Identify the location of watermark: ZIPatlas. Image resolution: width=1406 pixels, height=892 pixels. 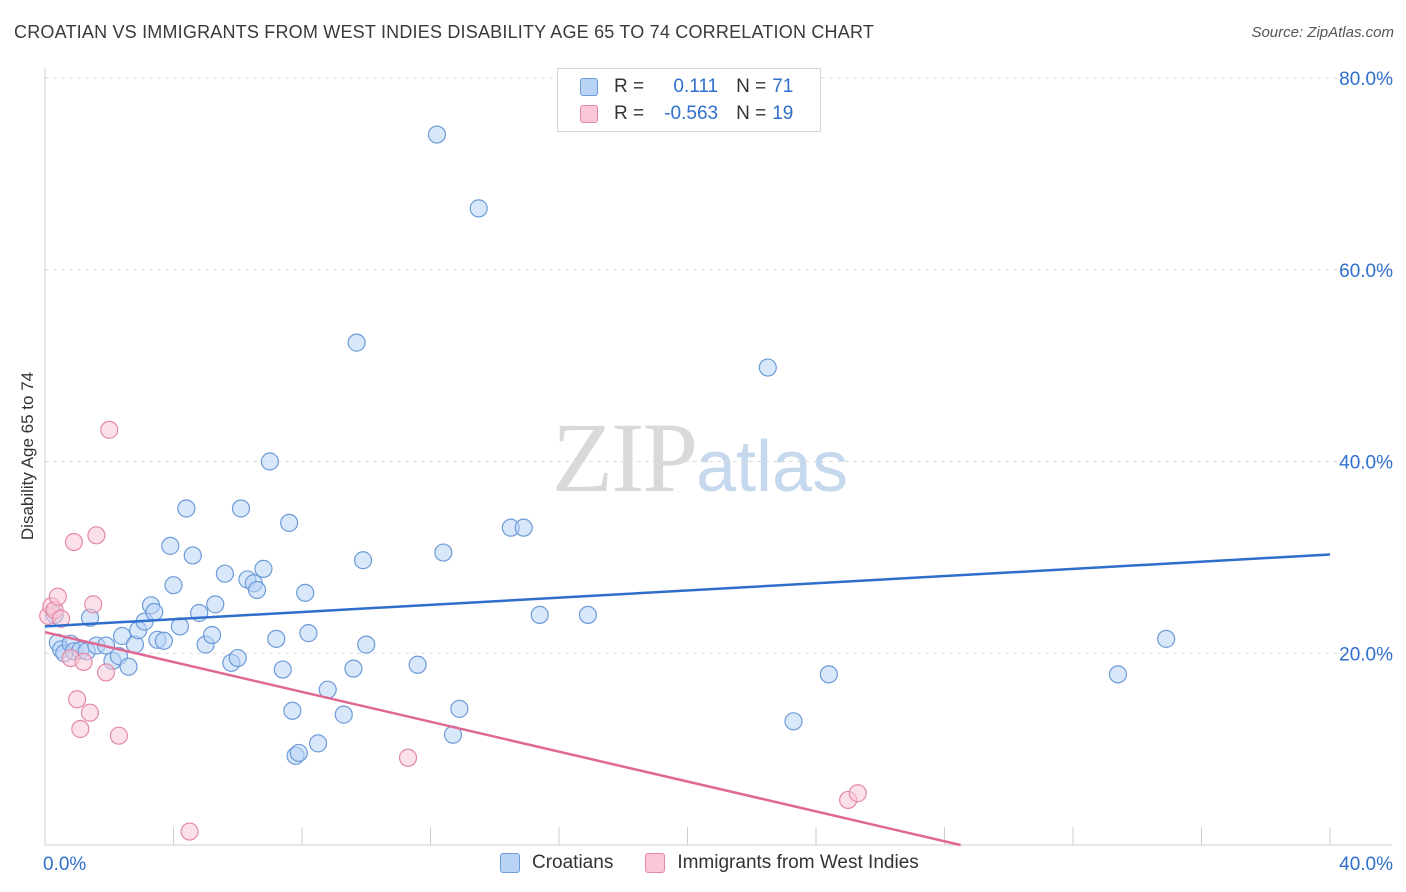
(700, 457).